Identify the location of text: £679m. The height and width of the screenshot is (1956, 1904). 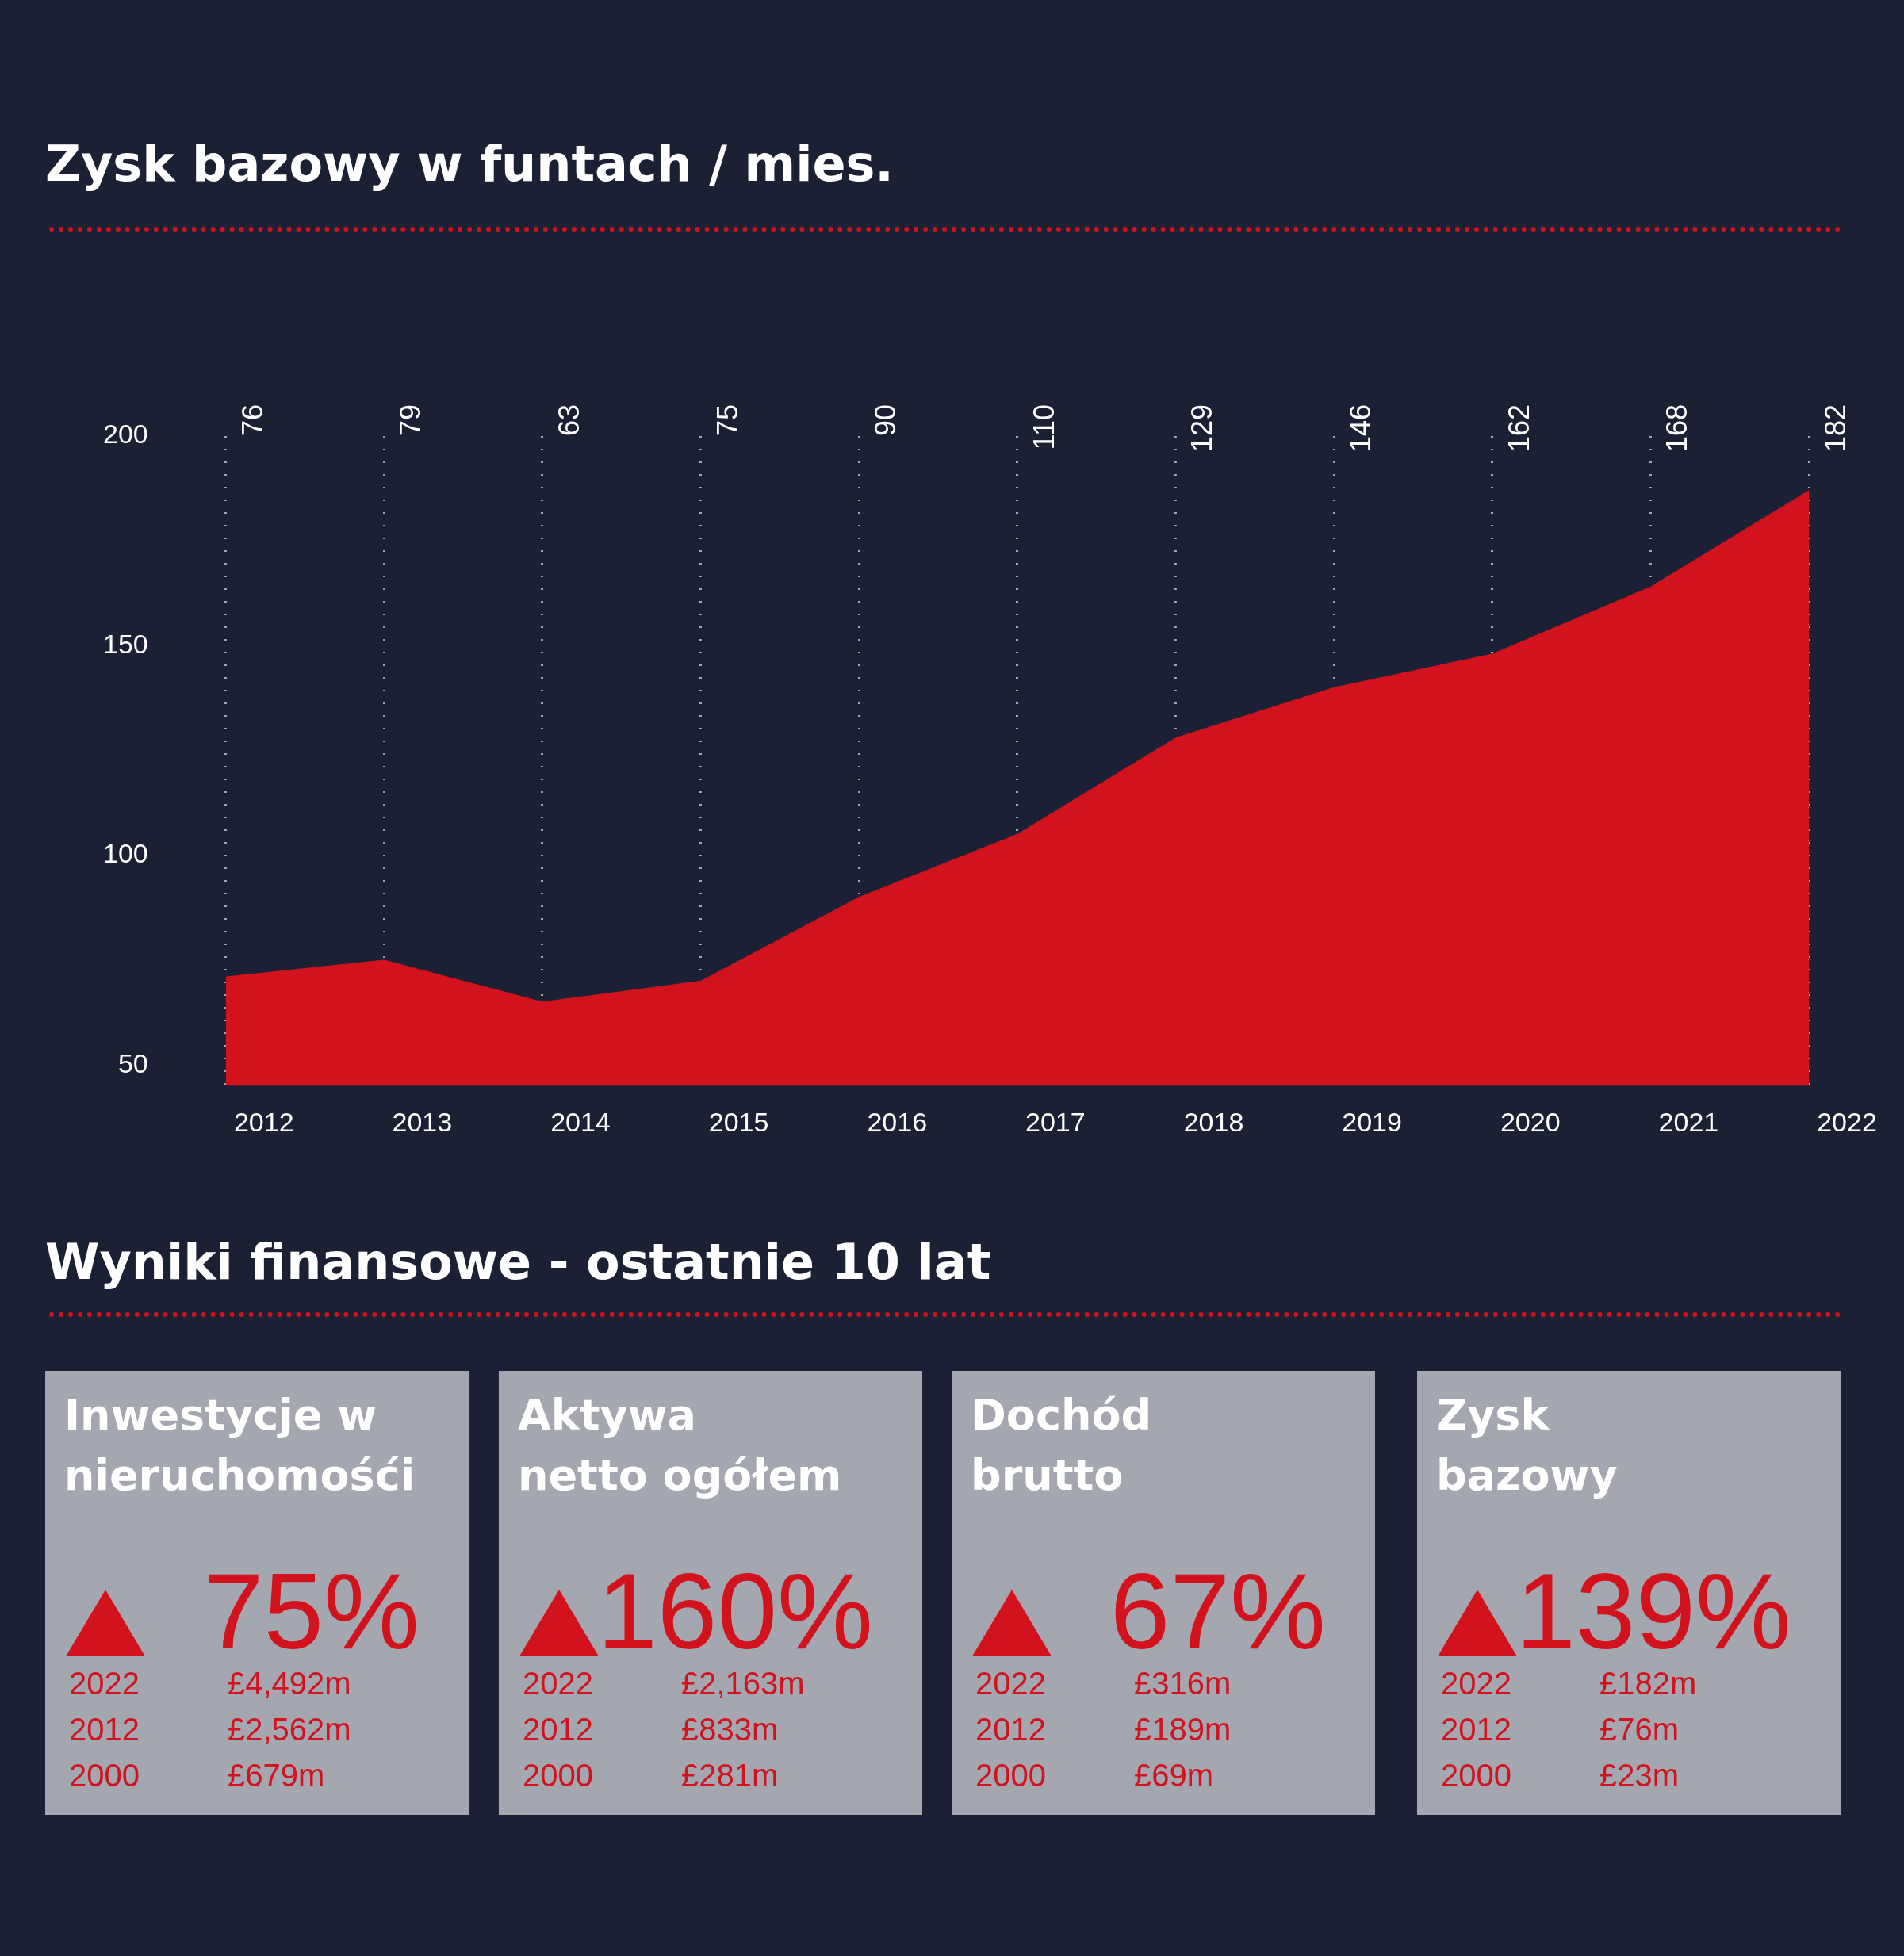
(276, 1775).